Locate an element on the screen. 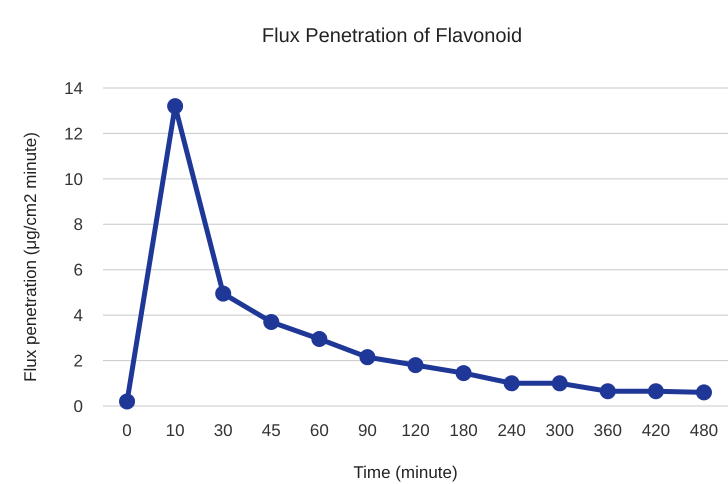  y-tick-label: 10 is located at coordinates (73, 179).